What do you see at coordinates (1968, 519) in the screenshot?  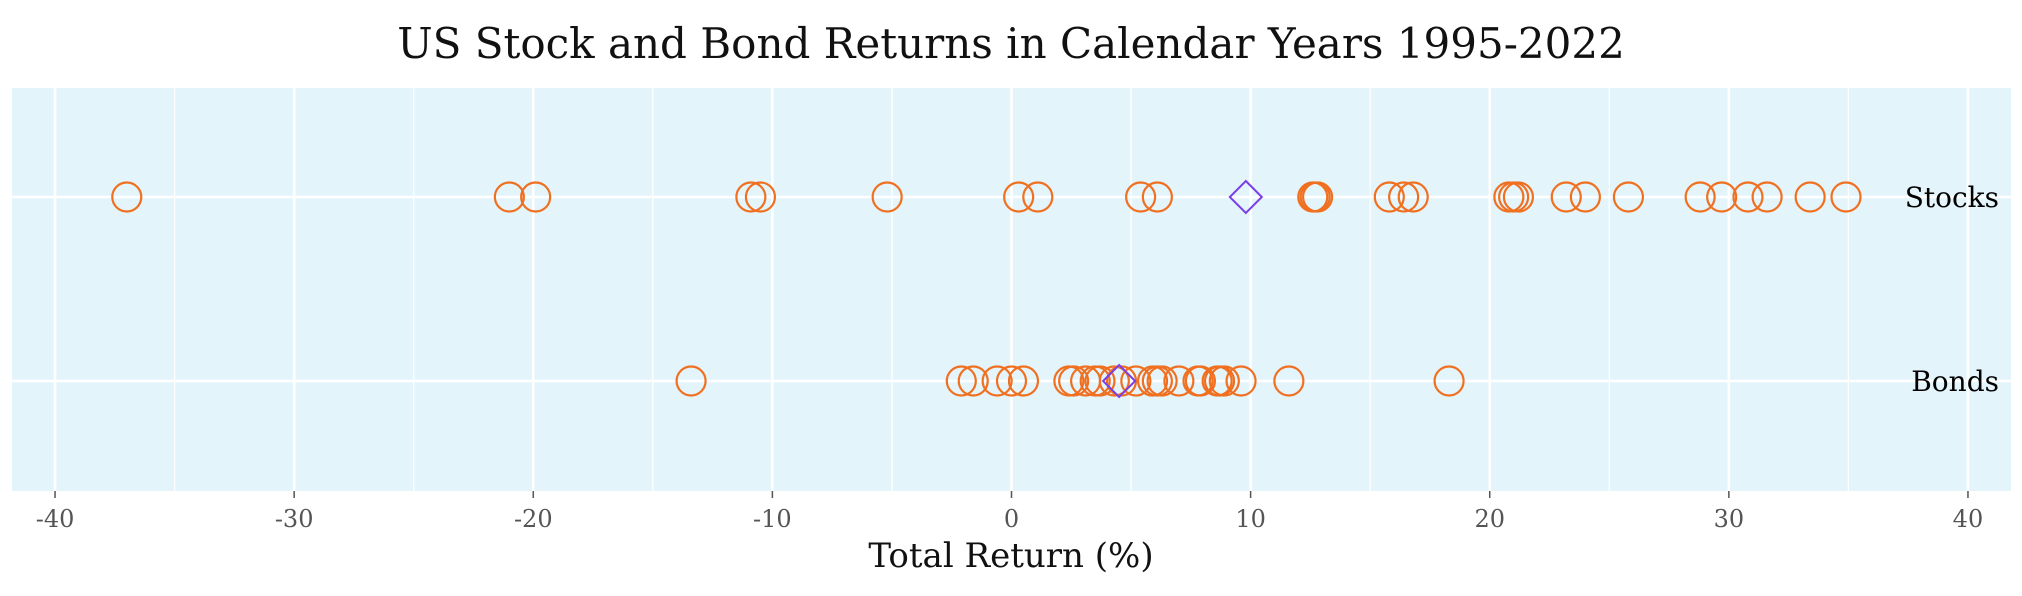 I see `x-tick-label: 40` at bounding box center [1968, 519].